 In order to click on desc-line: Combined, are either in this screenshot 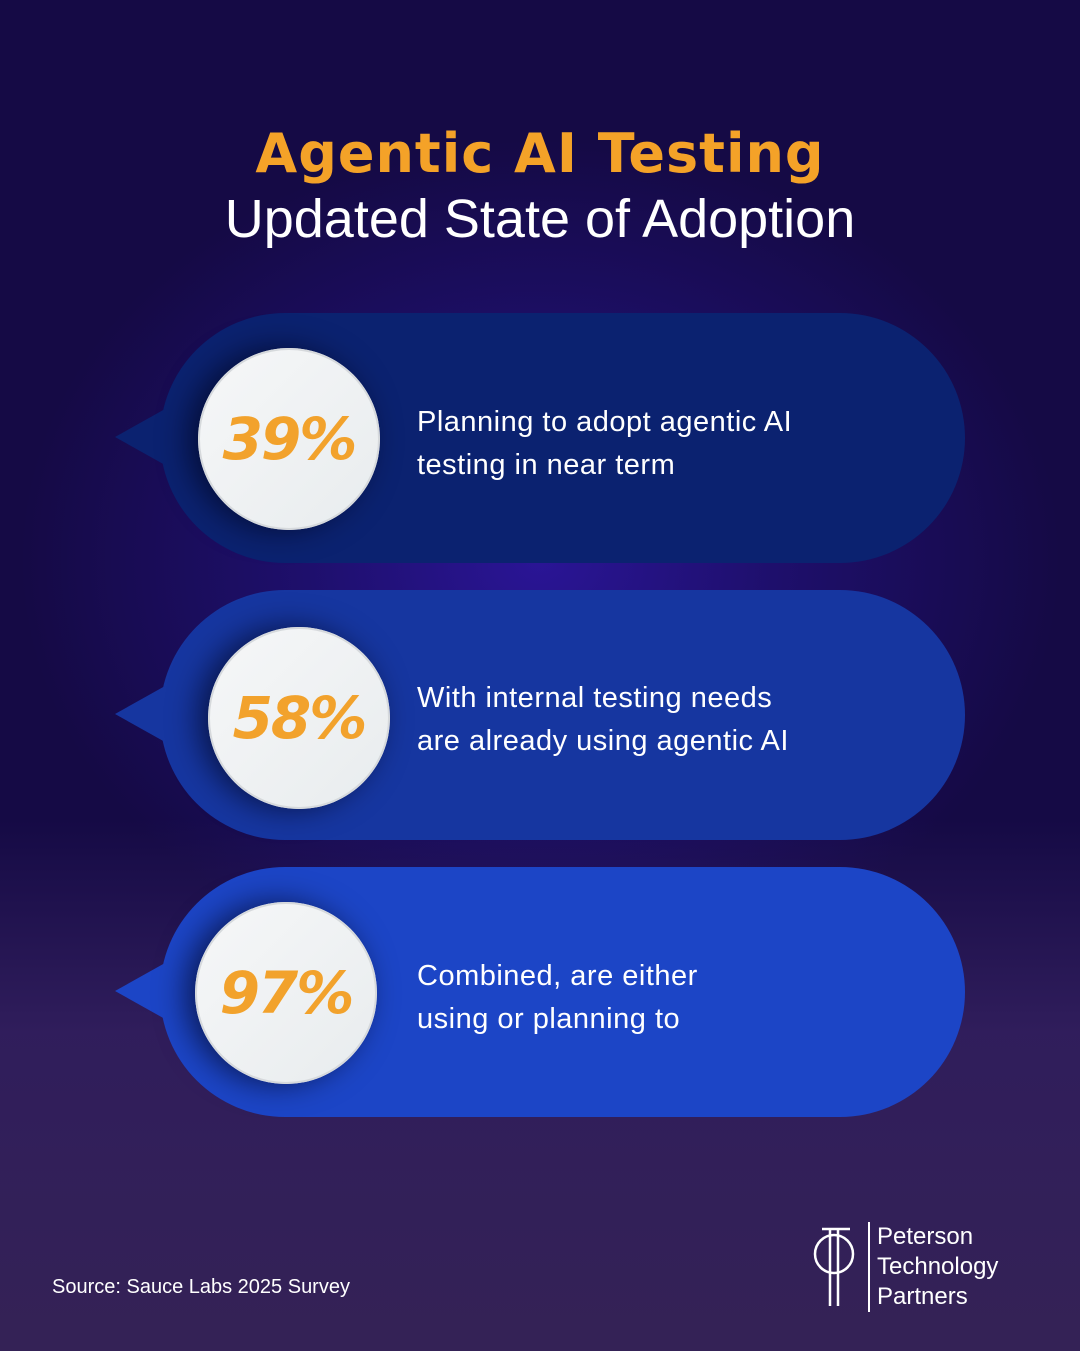, I will do `click(557, 976)`.